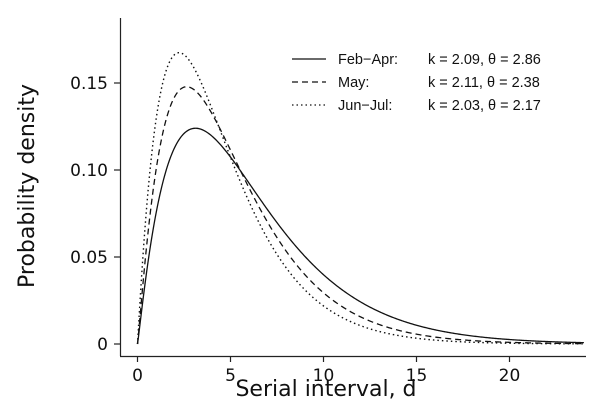 The width and height of the screenshot is (600, 414). I want to click on legend-entry: May: k = 2.11, θ = 2.38, so click(439, 83).